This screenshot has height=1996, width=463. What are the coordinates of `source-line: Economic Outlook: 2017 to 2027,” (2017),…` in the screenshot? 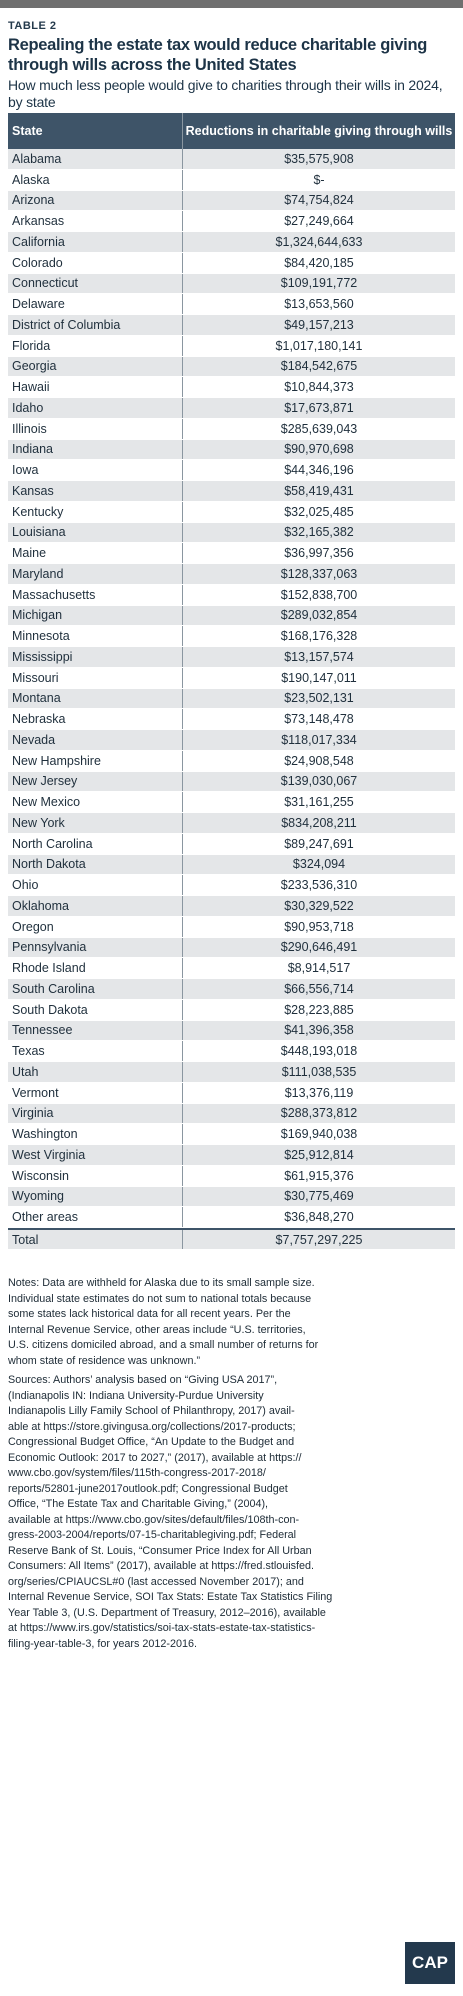 It's located at (155, 1457).